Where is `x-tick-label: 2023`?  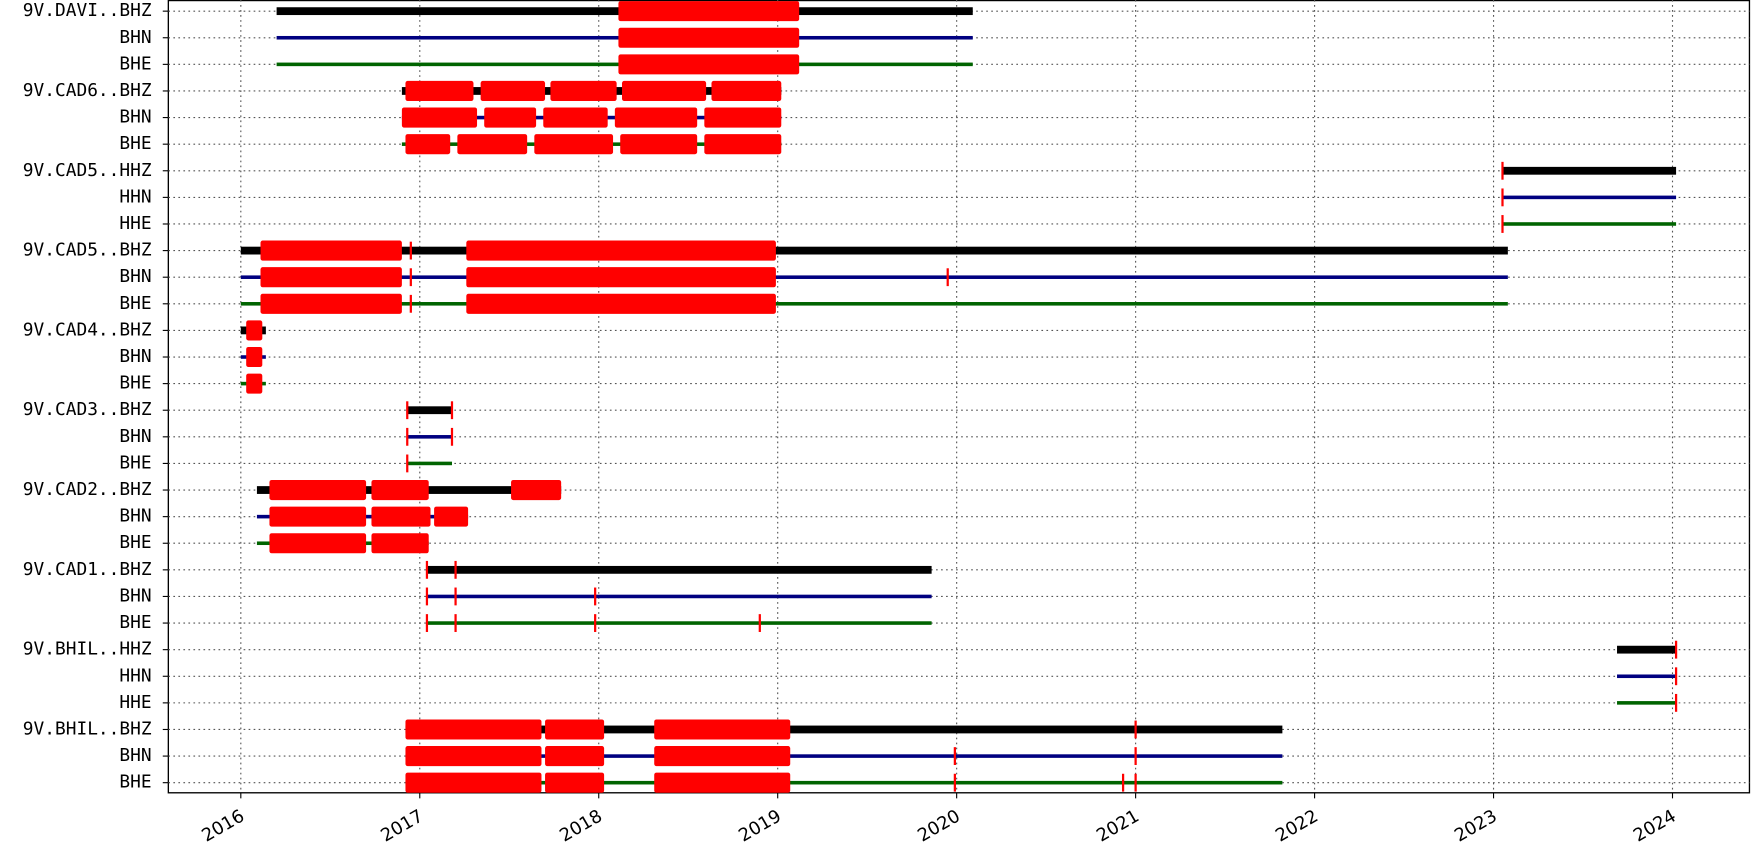 x-tick-label: 2023 is located at coordinates (1476, 826).